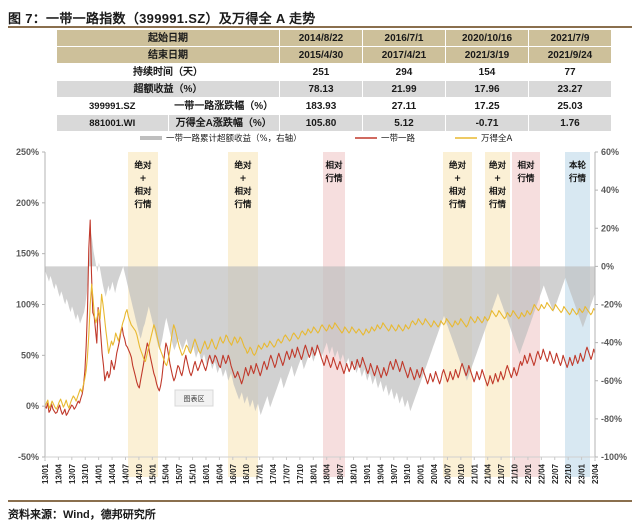 The height and width of the screenshot is (529, 640). I want to click on legend-label: 一带一路, so click(398, 138).